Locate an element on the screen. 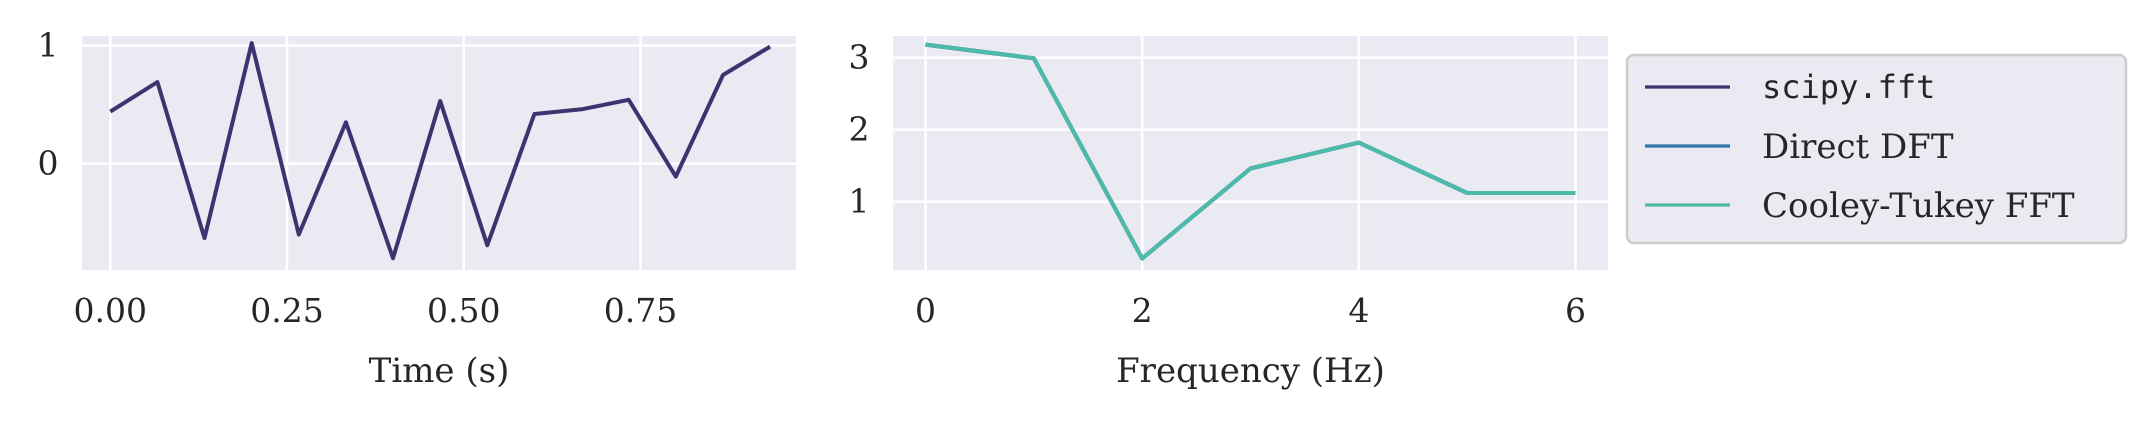 This screenshot has width=2155, height=424. freq-y-tick-label: 3 is located at coordinates (859, 57).